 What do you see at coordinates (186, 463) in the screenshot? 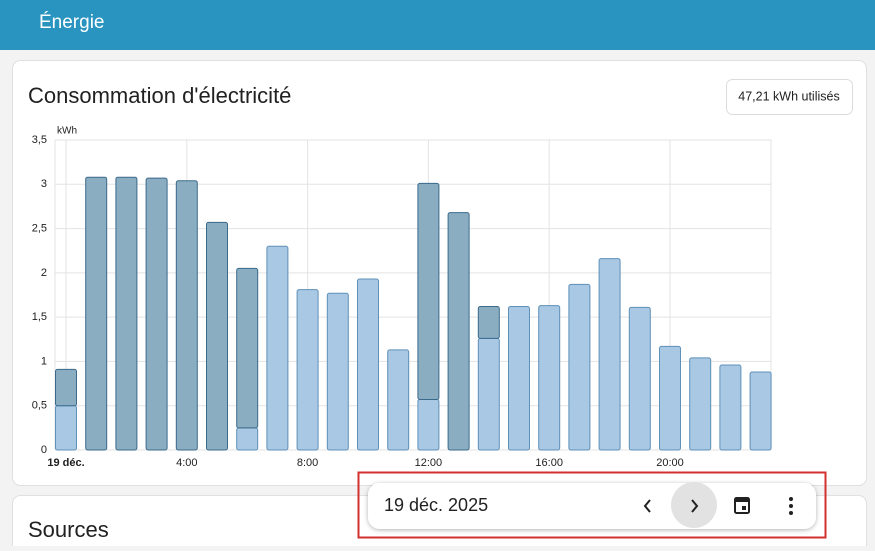
I see `x-tick-label: 4:00` at bounding box center [186, 463].